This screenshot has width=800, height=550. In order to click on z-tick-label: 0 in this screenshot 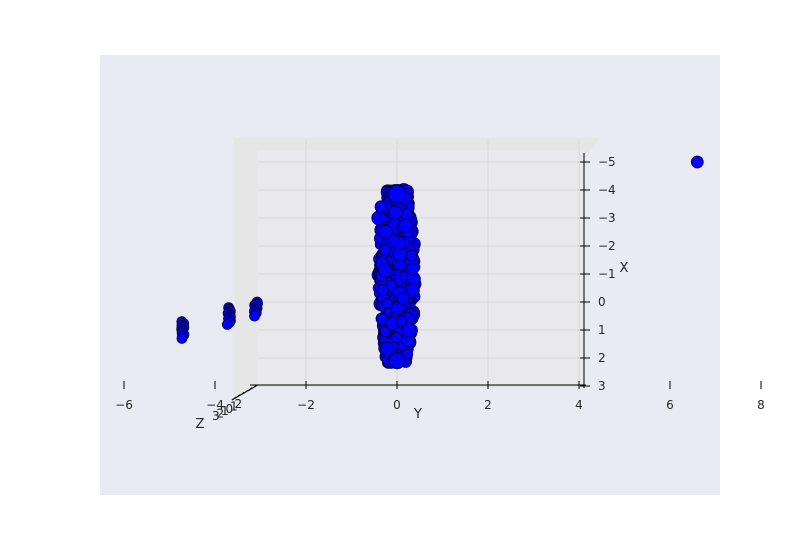, I will do `click(230, 409)`.